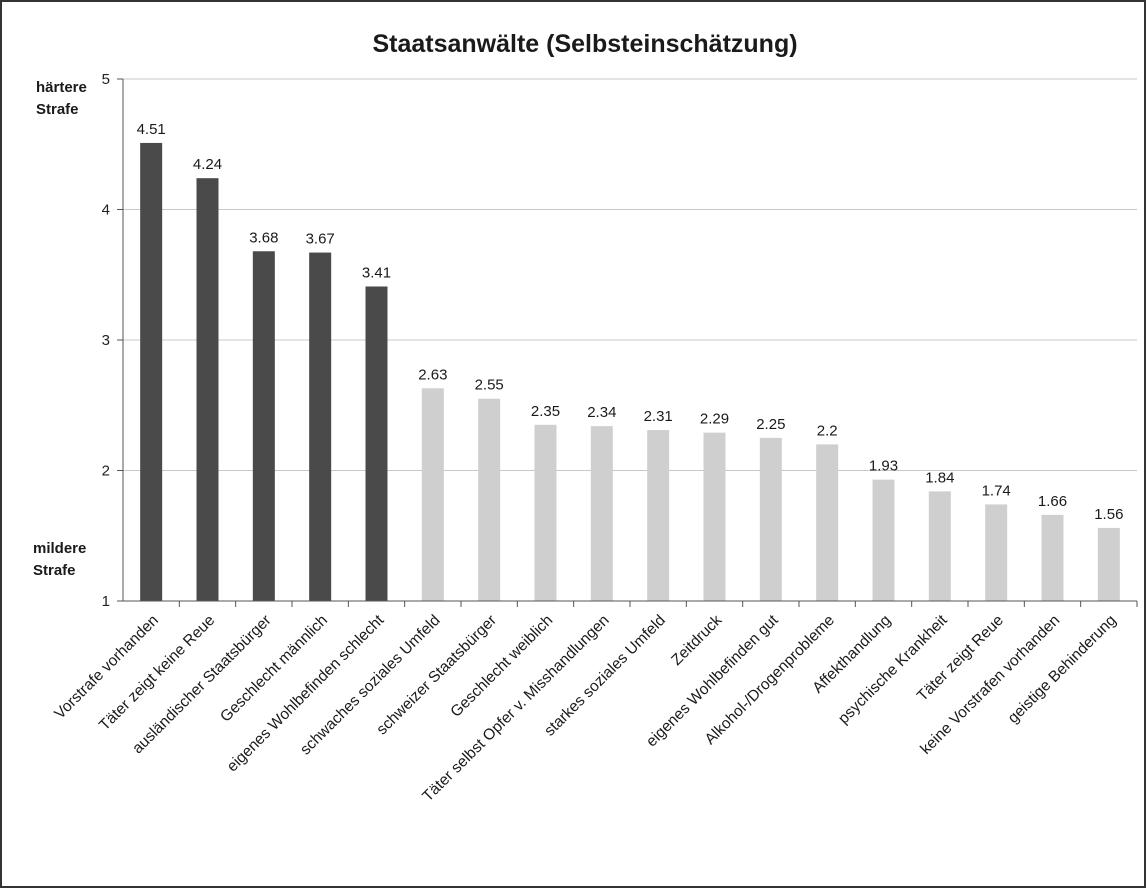 This screenshot has width=1146, height=888. What do you see at coordinates (62, 559) in the screenshot?
I see `y-bottom-label: mildere Strafe` at bounding box center [62, 559].